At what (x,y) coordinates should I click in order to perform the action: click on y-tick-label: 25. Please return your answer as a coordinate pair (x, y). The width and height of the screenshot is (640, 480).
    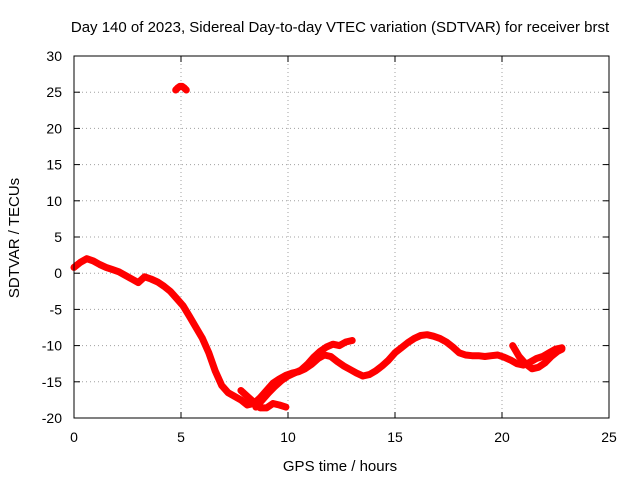
    Looking at the image, I should click on (54, 92).